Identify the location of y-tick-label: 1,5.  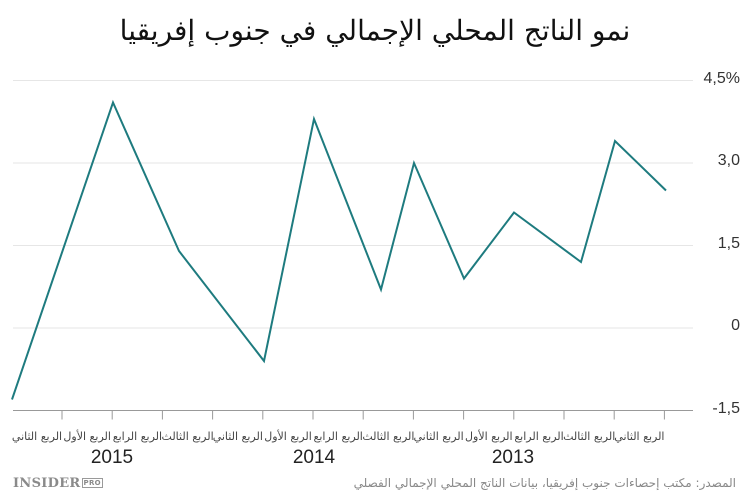
(728, 243).